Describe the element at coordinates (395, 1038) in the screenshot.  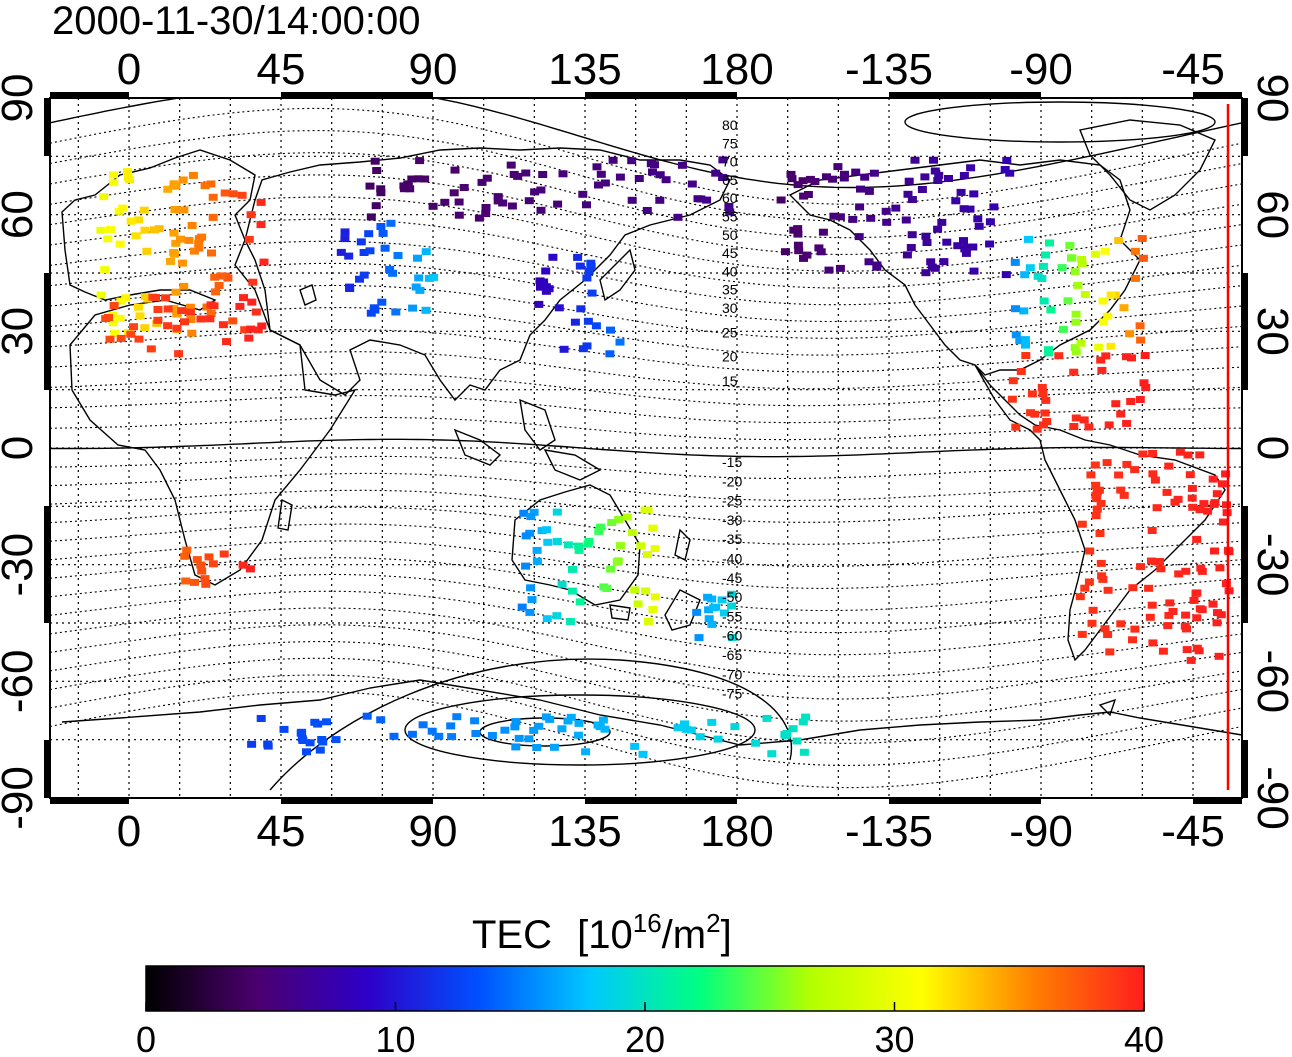
I see `colorbar-tick-label: 10` at that location.